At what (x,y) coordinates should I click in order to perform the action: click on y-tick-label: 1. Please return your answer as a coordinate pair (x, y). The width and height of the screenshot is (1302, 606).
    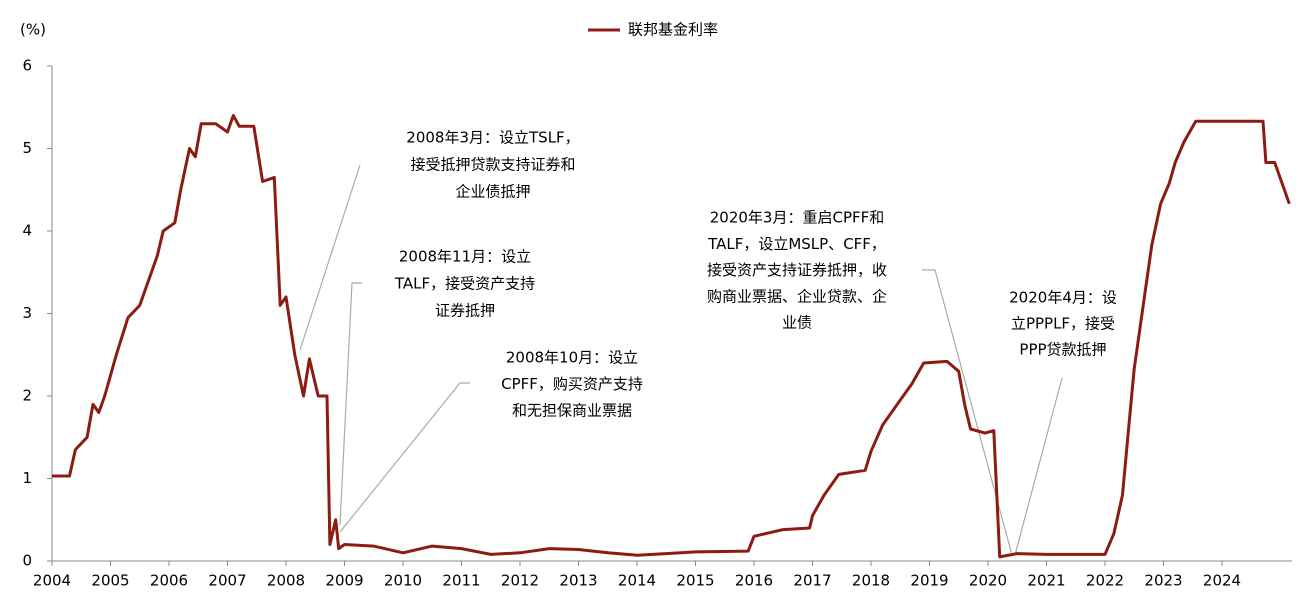
    Looking at the image, I should click on (27, 478).